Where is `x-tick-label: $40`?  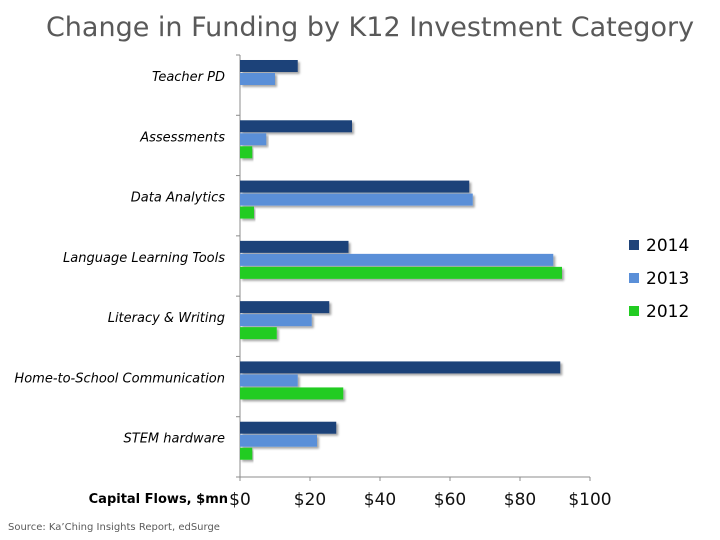 x-tick-label: $40 is located at coordinates (380, 500).